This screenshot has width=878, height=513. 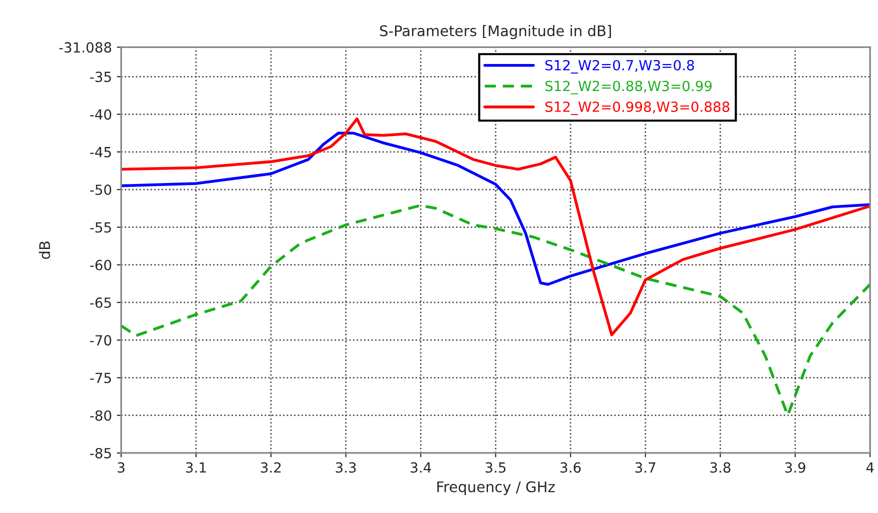 I want to click on y-tick-label: -55, so click(x=100, y=227).